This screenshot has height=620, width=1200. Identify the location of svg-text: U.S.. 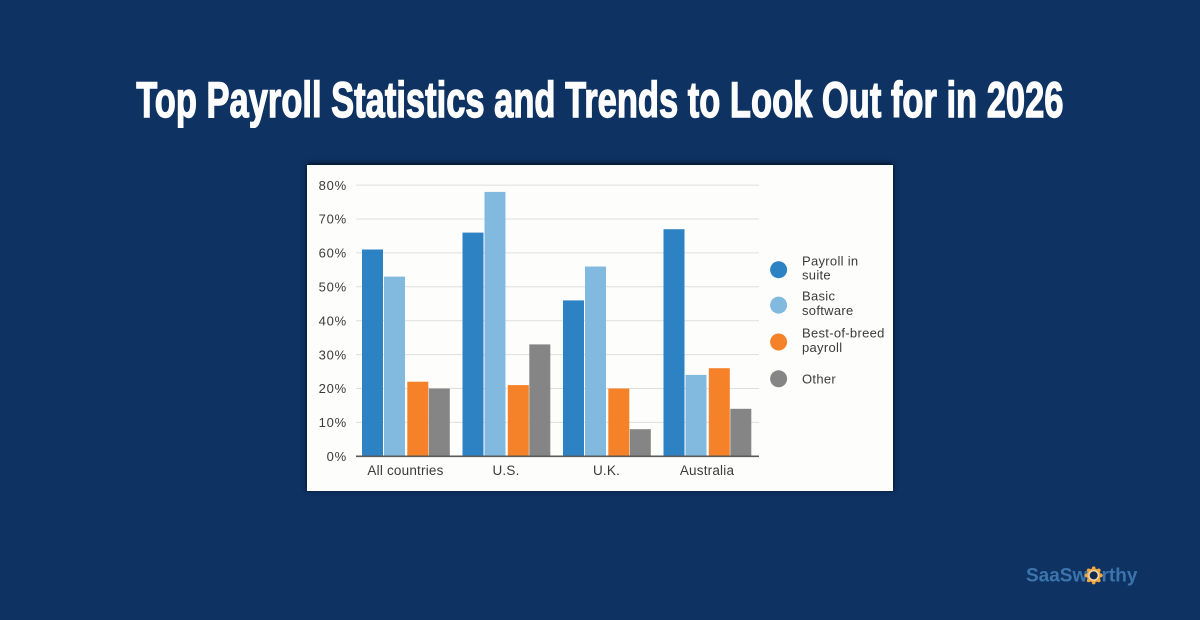
(505, 470).